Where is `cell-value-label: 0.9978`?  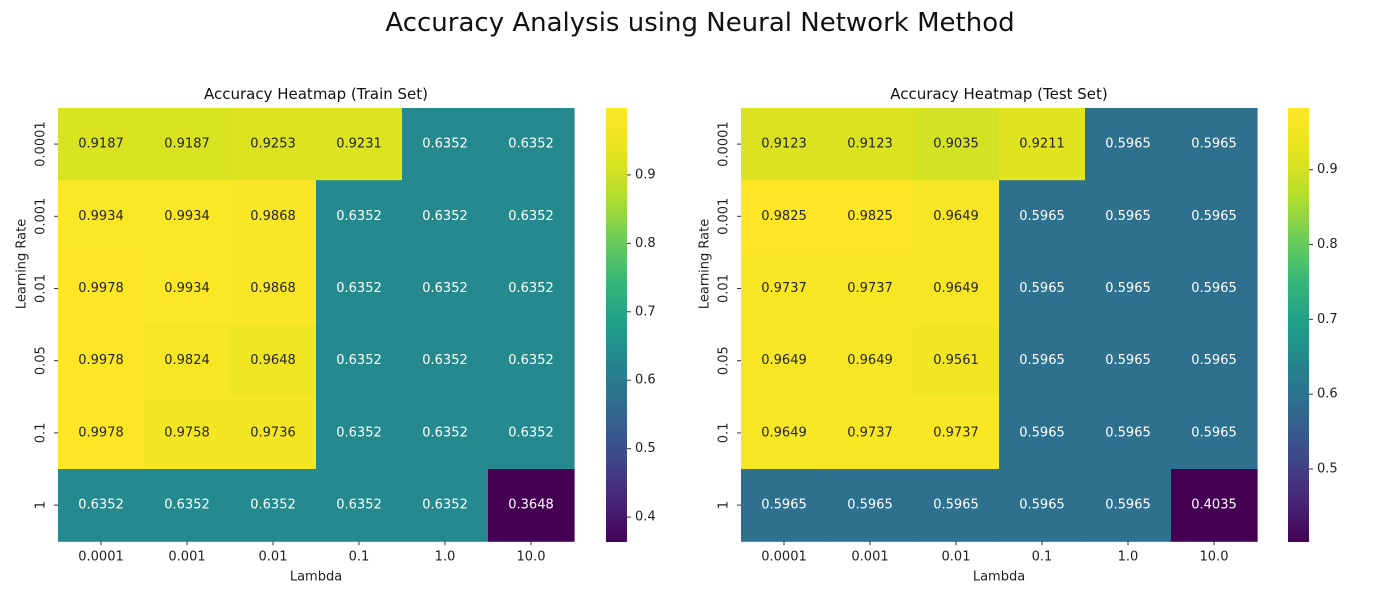 cell-value-label: 0.9978 is located at coordinates (101, 360).